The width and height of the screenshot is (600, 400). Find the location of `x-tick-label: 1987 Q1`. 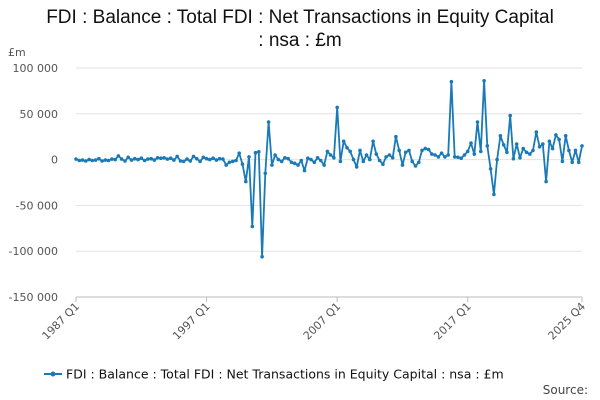

x-tick-label: 1987 Q1 is located at coordinates (61, 321).